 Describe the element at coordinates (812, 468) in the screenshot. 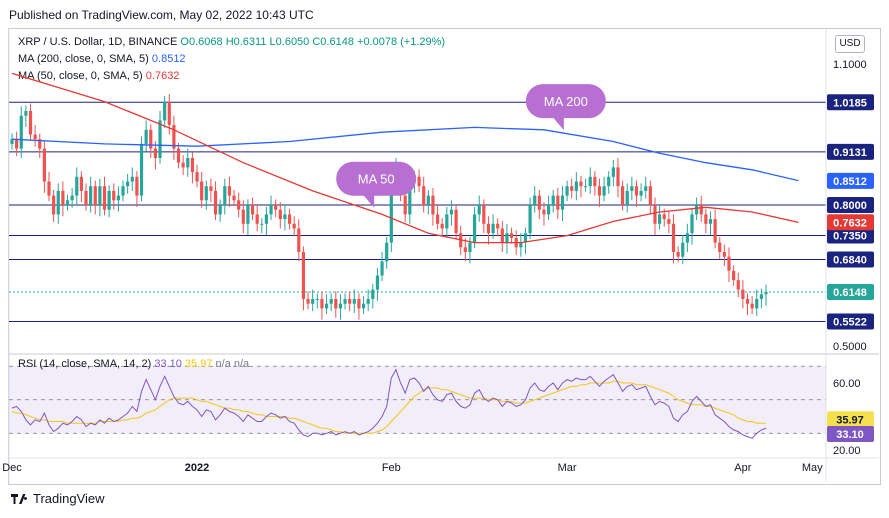

I see `time-tick-May: May` at that location.